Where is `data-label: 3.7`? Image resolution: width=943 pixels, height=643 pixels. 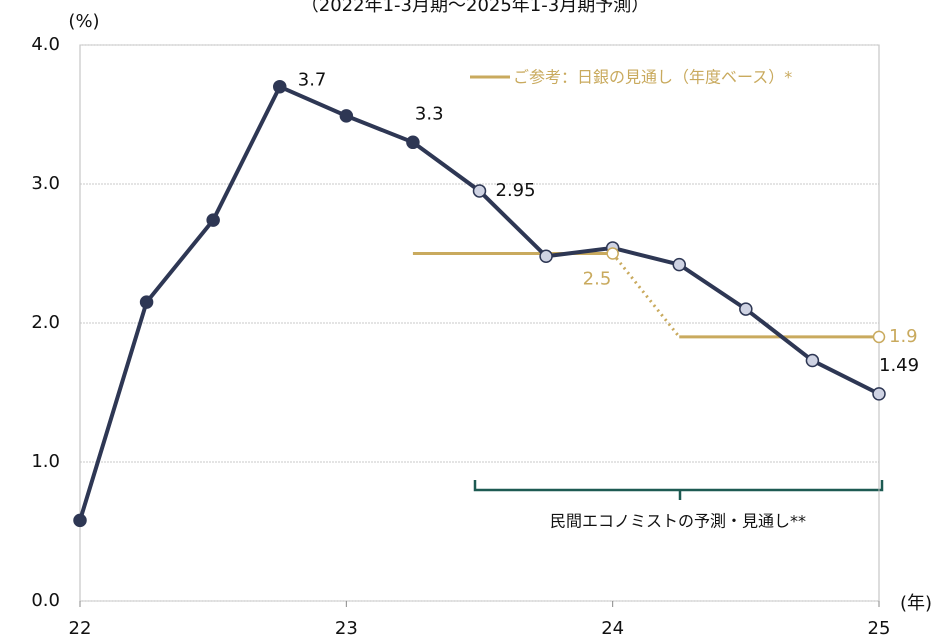 data-label: 3.7 is located at coordinates (312, 80).